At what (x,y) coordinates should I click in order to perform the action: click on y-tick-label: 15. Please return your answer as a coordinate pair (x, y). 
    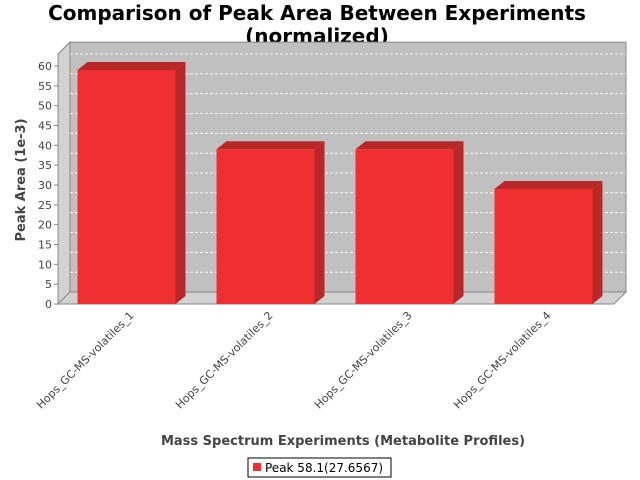
    Looking at the image, I should click on (45, 245).